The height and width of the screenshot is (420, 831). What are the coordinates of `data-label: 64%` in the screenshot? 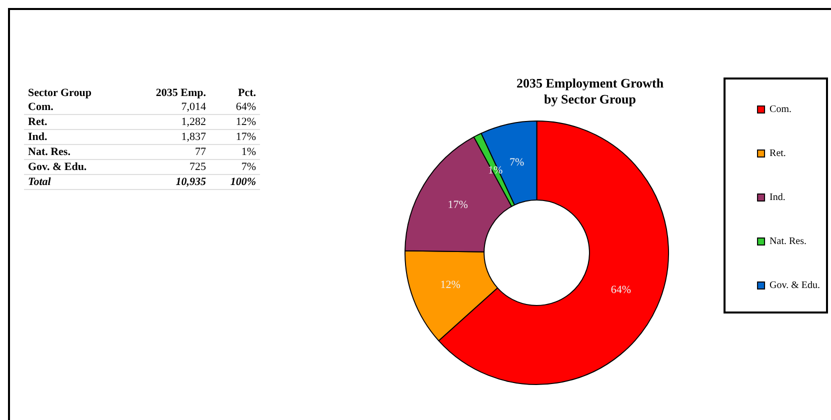 It's located at (621, 290).